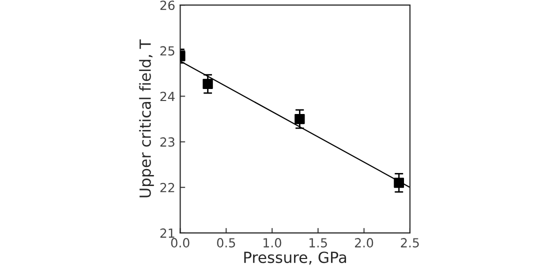 The width and height of the screenshot is (538, 269). Describe the element at coordinates (167, 187) in the screenshot. I see `y-tick-label: 22` at that location.